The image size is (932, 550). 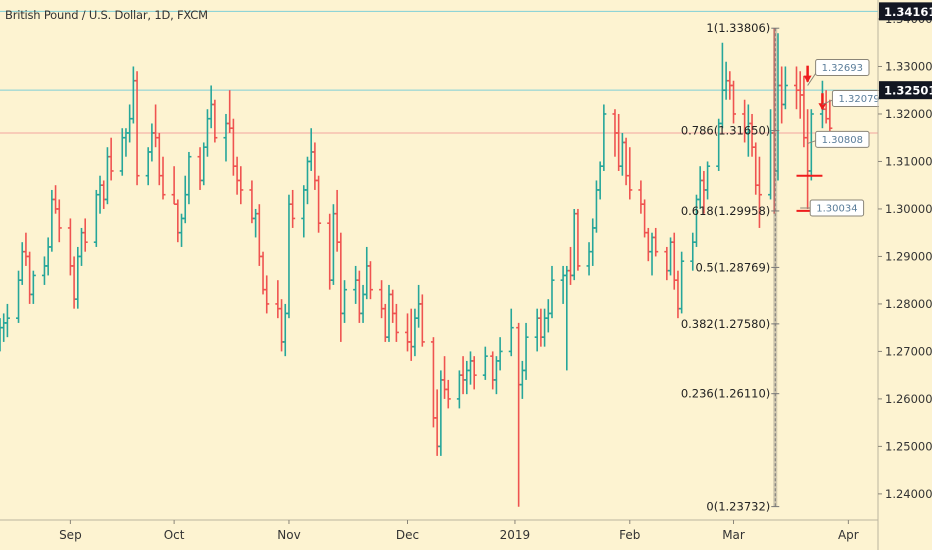 I want to click on price-tick-label: 1.25000, so click(x=908, y=446).